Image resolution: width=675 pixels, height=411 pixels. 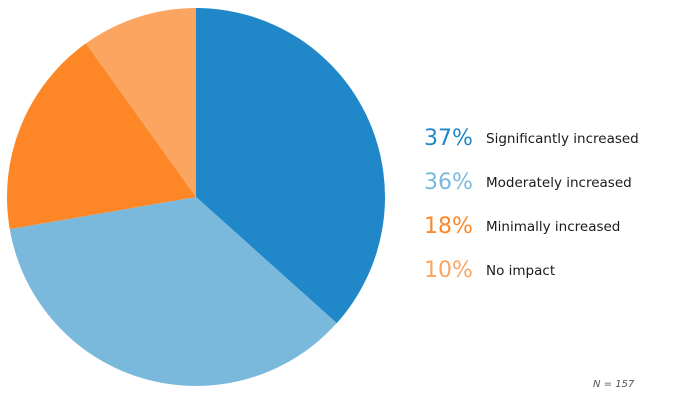 What do you see at coordinates (614, 384) in the screenshot?
I see `sample-size-note: N = 157` at bounding box center [614, 384].